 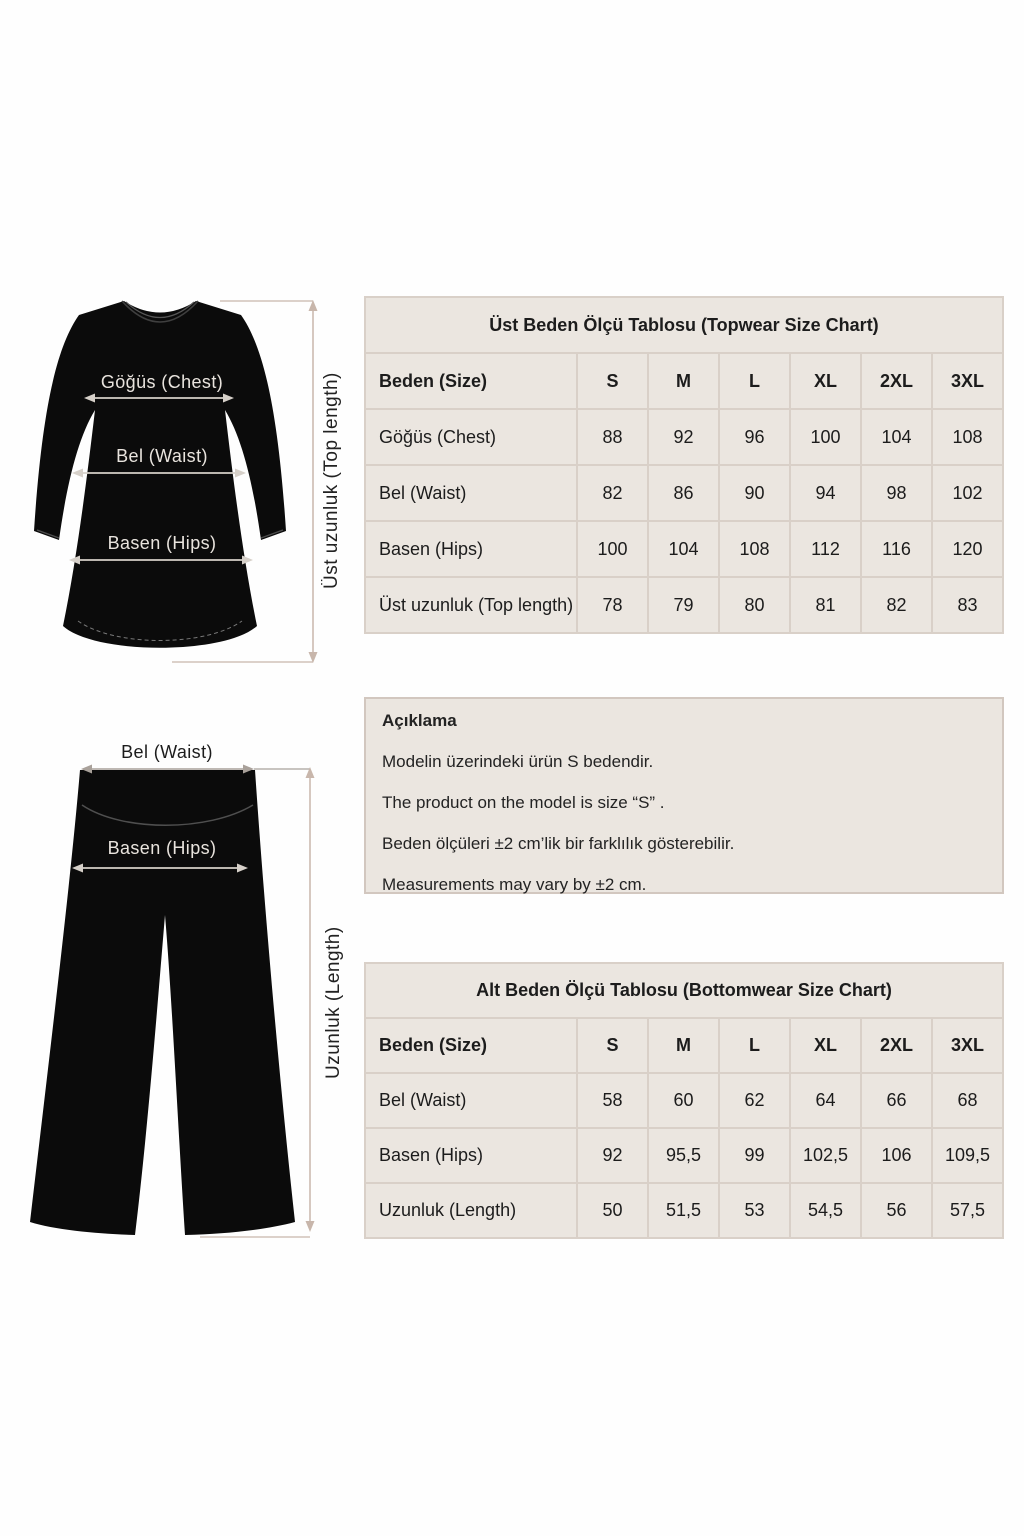 I want to click on size-col-2xl: 2XL, so click(x=896, y=381).